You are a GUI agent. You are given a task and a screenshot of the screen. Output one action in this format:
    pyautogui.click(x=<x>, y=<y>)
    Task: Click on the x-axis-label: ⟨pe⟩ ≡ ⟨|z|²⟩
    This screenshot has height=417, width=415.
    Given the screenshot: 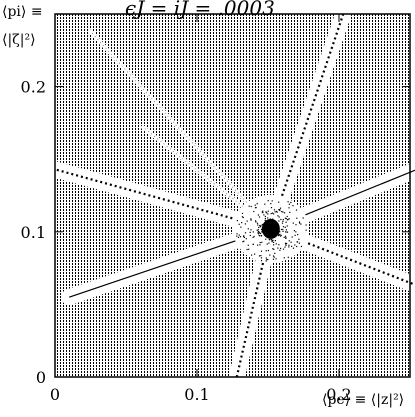 What is the action you would take?
    pyautogui.click(x=363, y=400)
    